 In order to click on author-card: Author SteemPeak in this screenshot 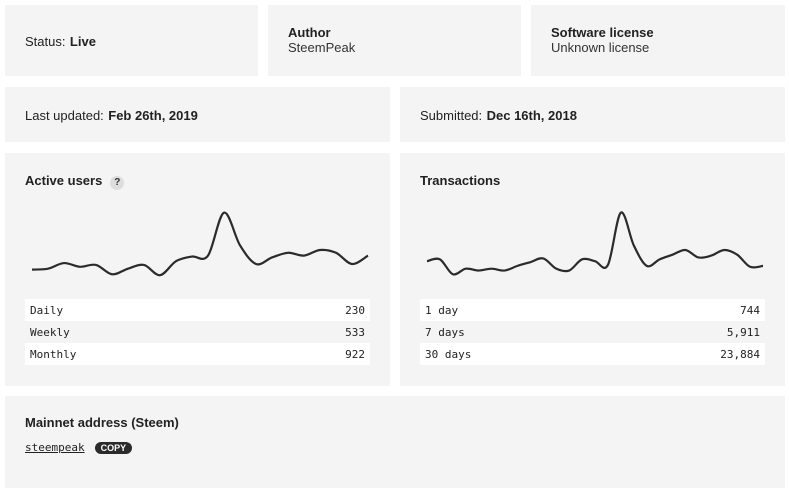, I will do `click(394, 40)`.